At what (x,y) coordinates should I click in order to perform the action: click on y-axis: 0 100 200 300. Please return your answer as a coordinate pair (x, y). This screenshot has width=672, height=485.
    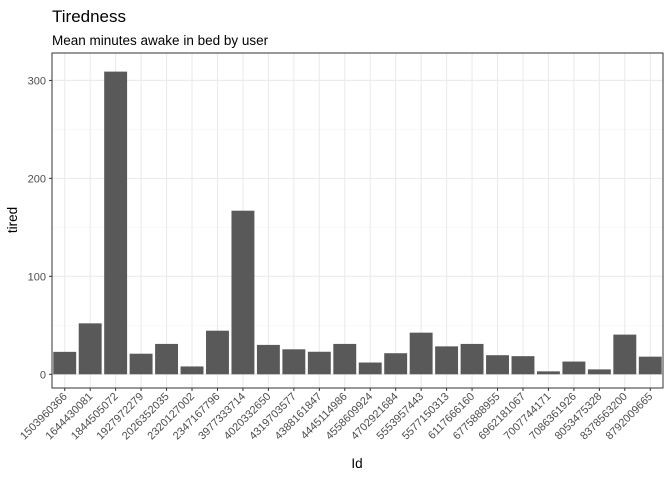
    Looking at the image, I should click on (40, 228).